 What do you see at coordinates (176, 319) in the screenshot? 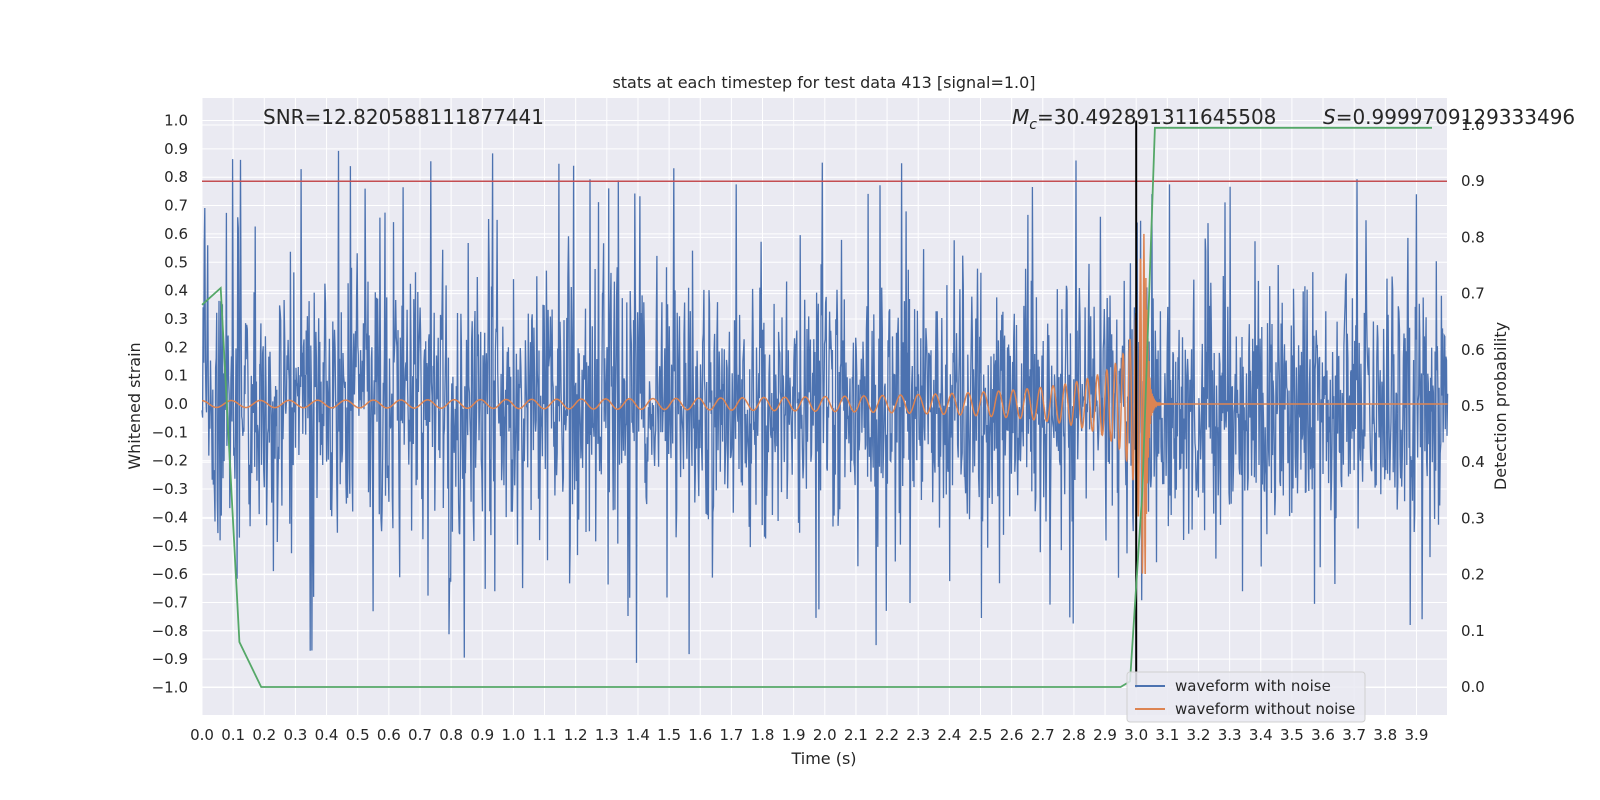
I see `y-tick-label: 0.3` at bounding box center [176, 319].